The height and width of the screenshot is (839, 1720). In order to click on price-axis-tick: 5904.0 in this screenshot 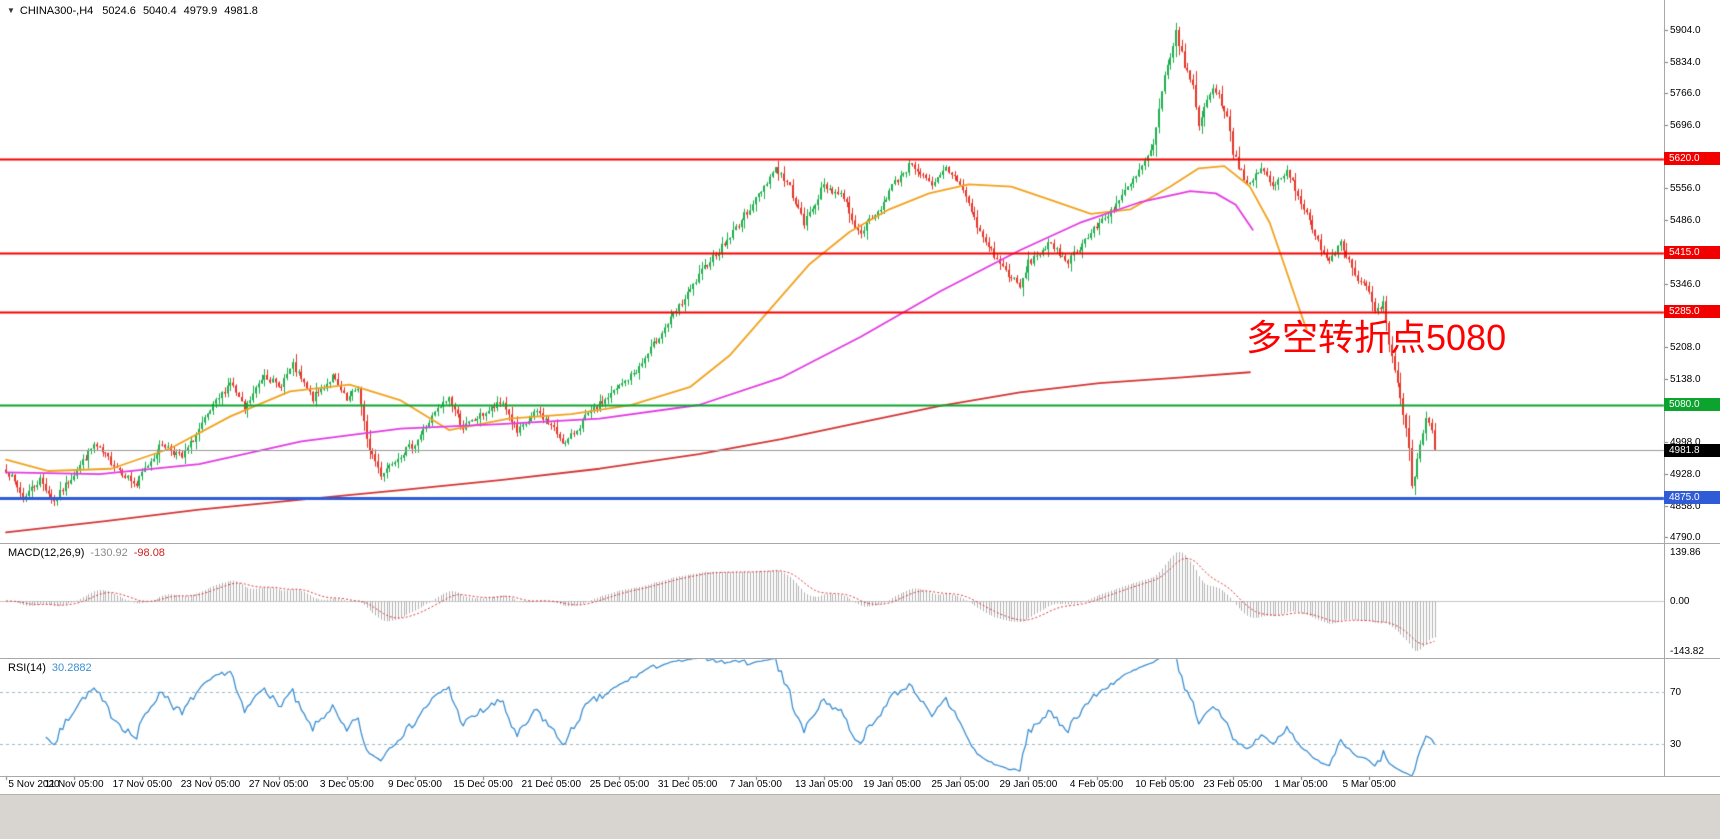, I will do `click(1685, 30)`.